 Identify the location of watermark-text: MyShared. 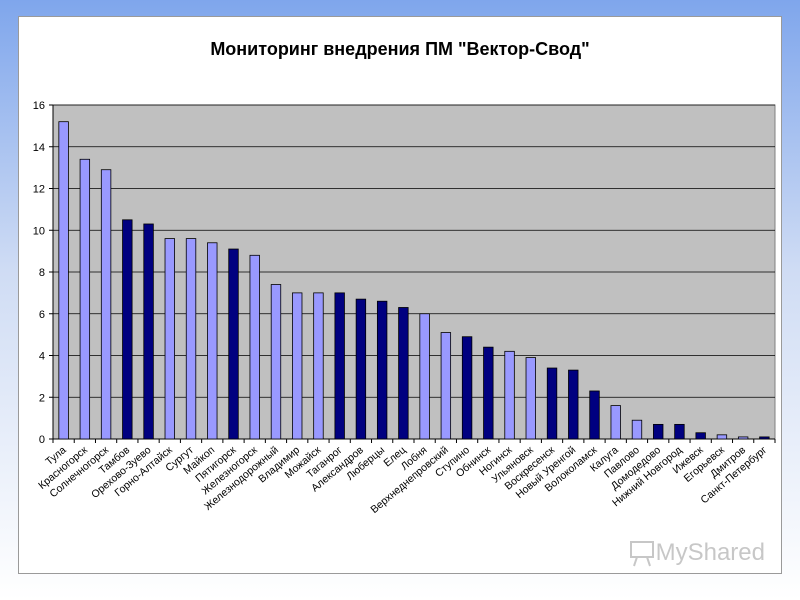
(710, 552).